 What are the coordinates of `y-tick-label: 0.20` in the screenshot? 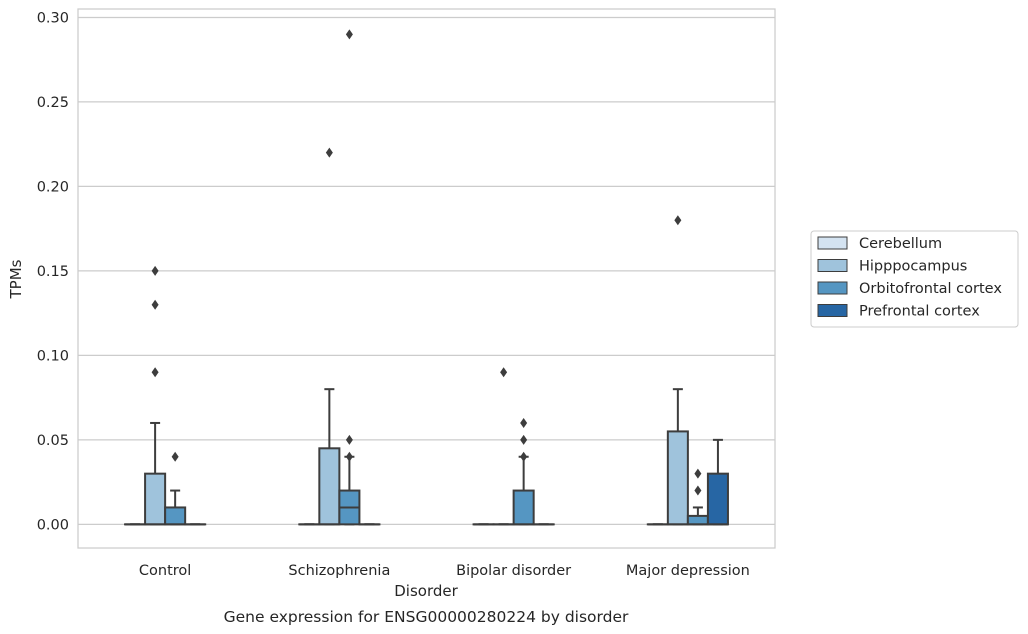 It's located at (53, 187).